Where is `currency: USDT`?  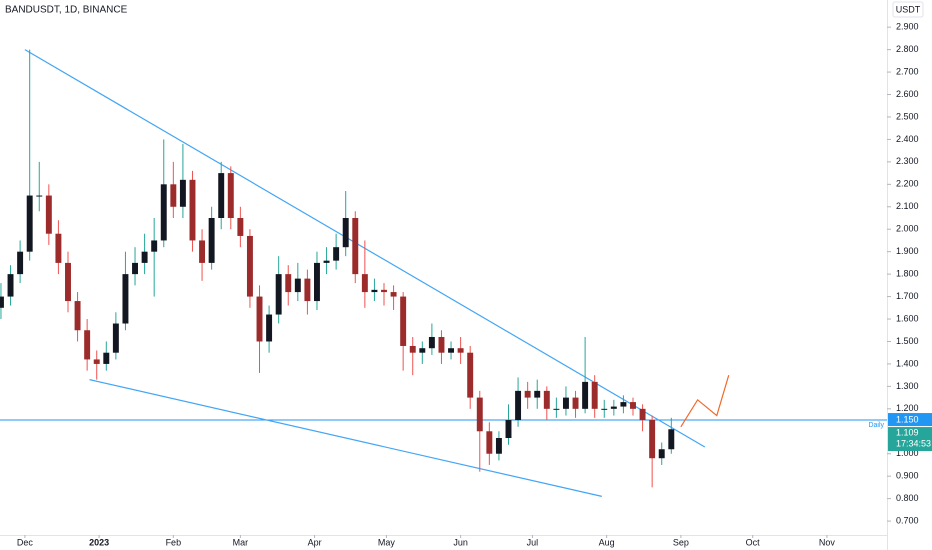
currency: USDT is located at coordinates (908, 9).